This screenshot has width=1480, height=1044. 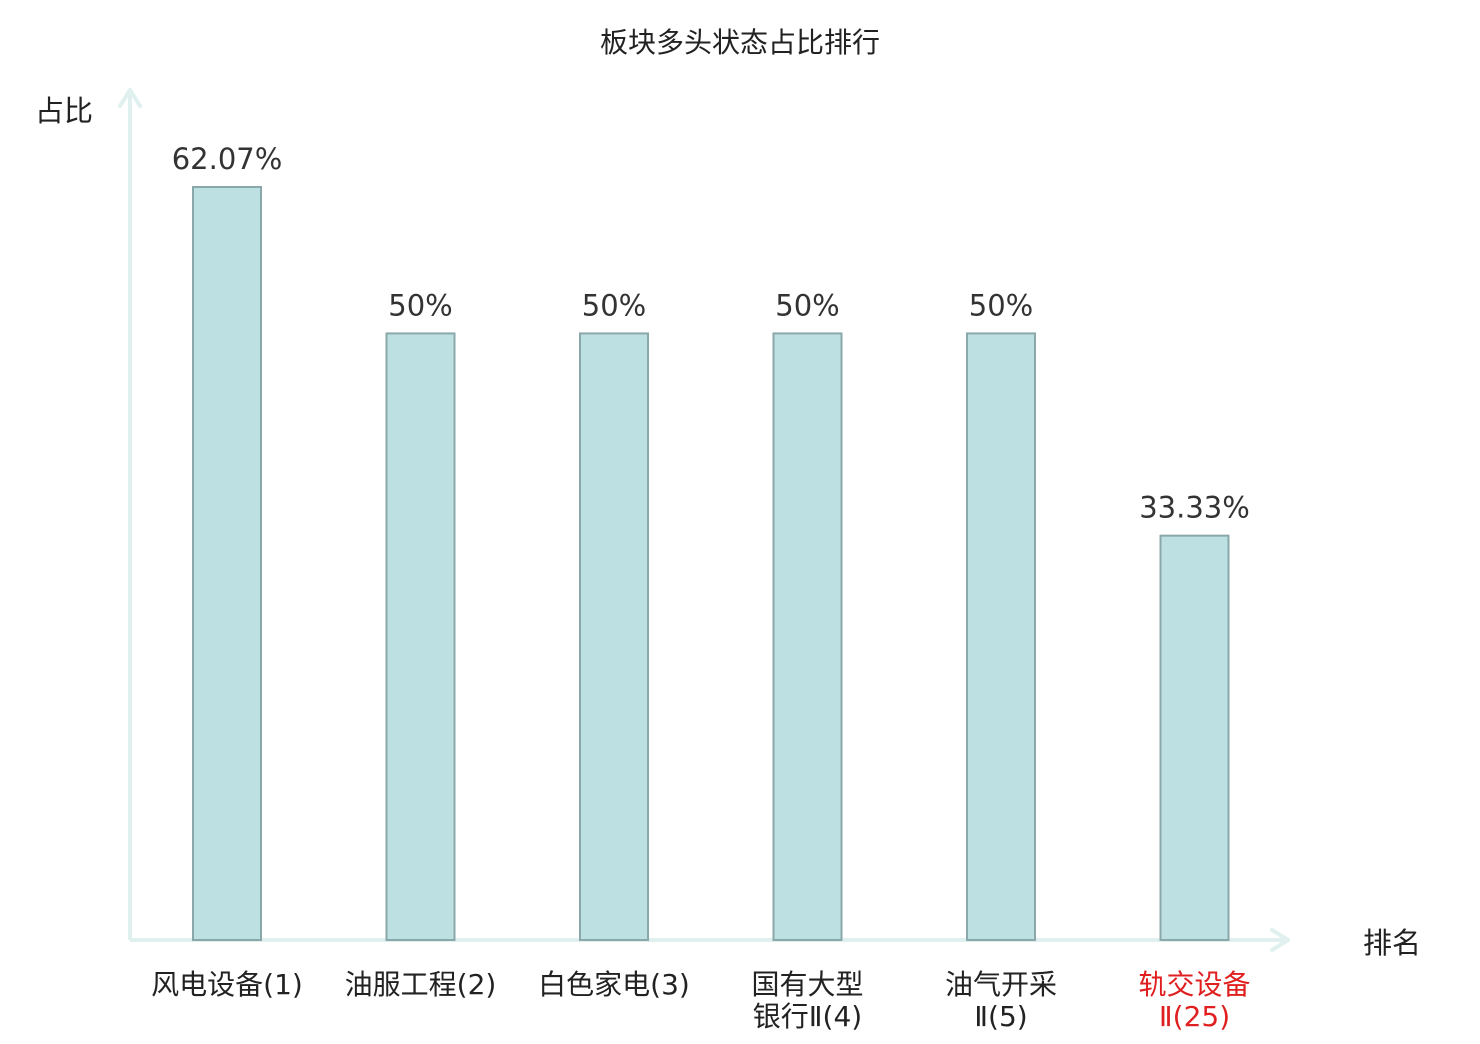 I want to click on value-label-2: 50%, so click(x=420, y=305).